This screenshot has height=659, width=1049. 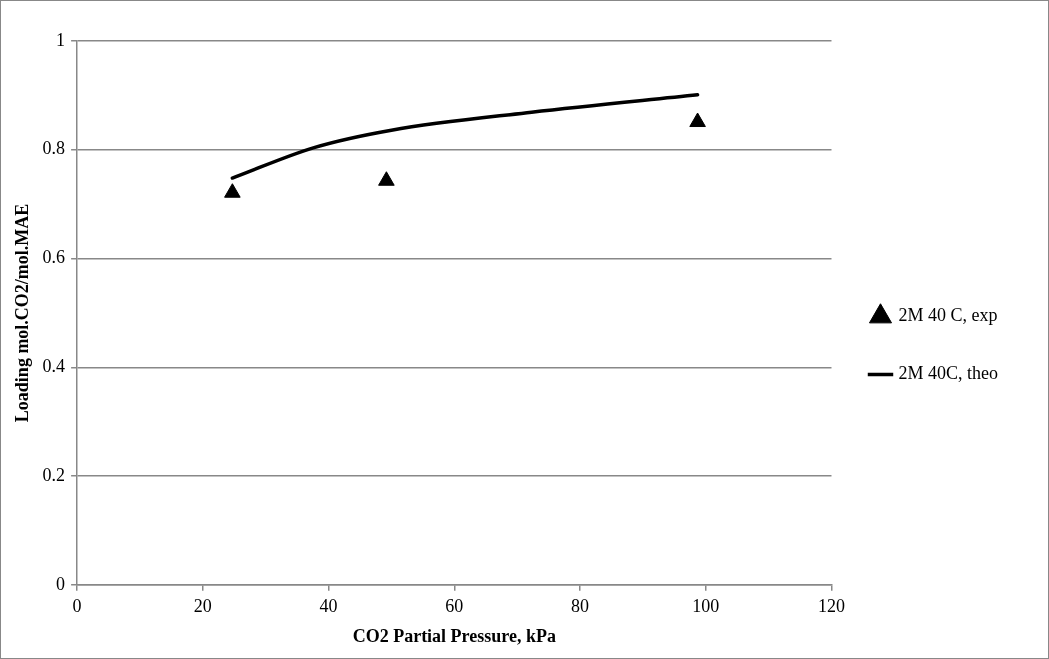 What do you see at coordinates (454, 635) in the screenshot?
I see `x-axis-title: CO2 Partial Pressure, kPa` at bounding box center [454, 635].